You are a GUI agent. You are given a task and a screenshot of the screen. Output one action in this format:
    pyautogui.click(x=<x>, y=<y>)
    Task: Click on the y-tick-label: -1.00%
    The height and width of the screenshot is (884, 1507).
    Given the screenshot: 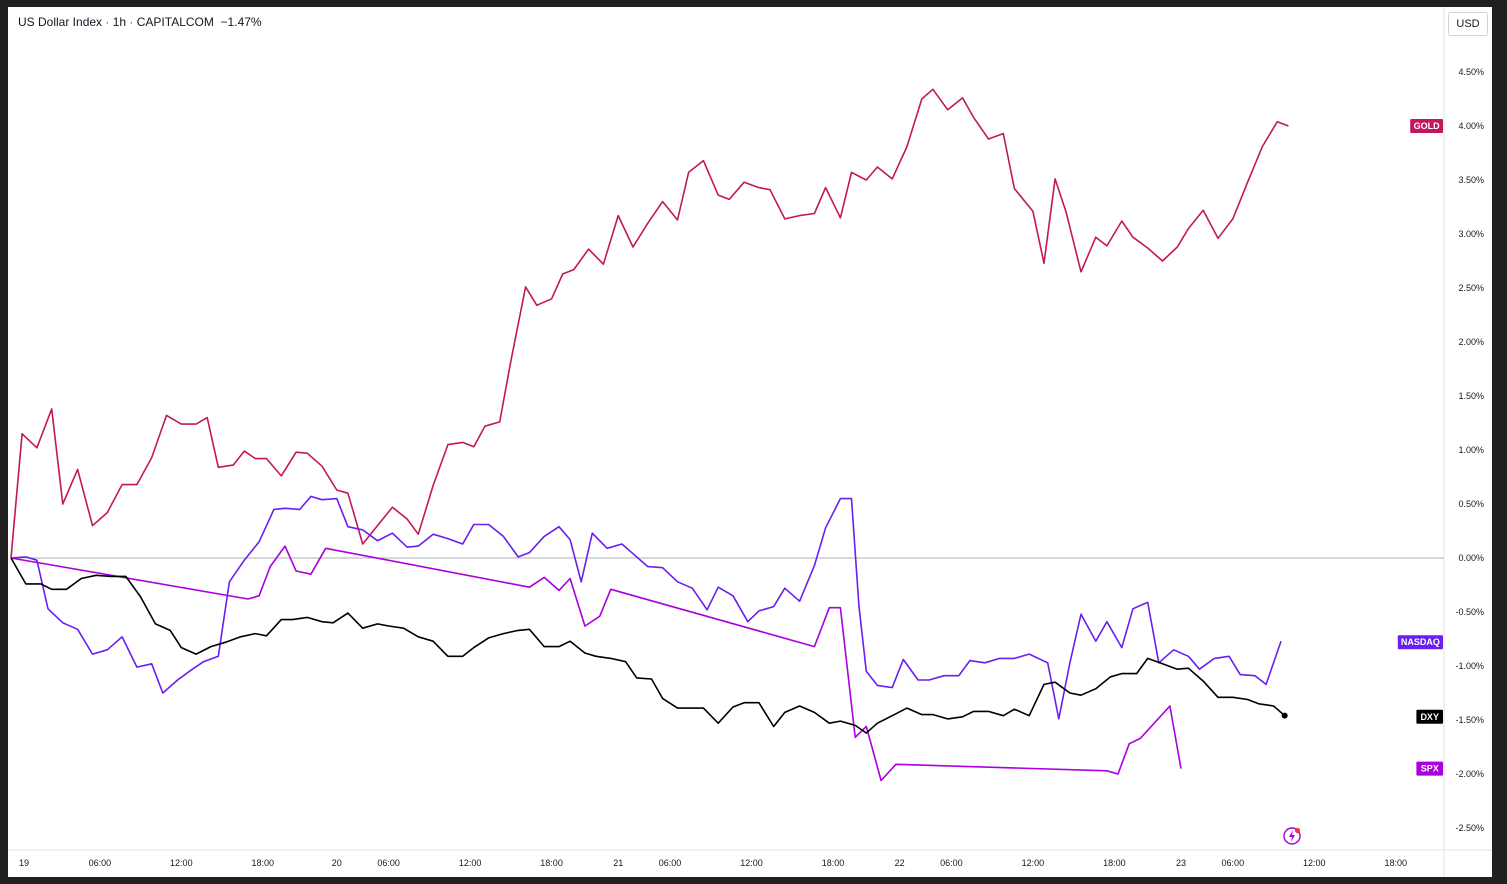 What is the action you would take?
    pyautogui.click(x=1469, y=666)
    